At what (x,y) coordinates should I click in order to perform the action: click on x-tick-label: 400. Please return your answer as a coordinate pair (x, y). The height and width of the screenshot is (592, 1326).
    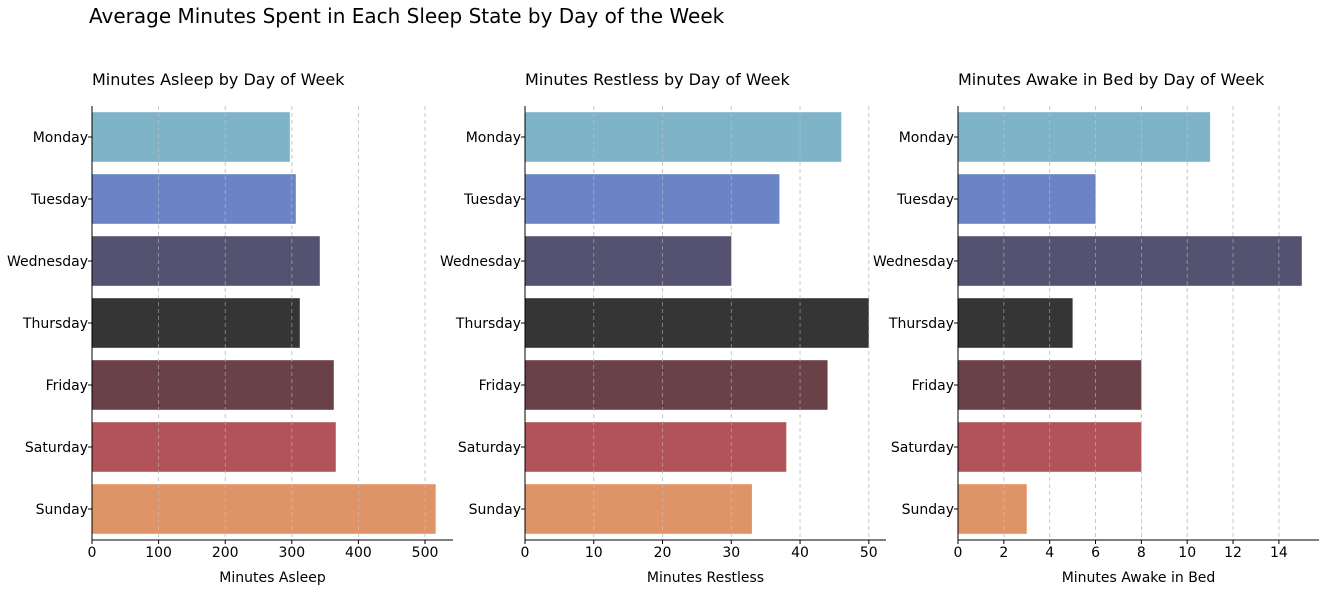
    Looking at the image, I should click on (358, 553).